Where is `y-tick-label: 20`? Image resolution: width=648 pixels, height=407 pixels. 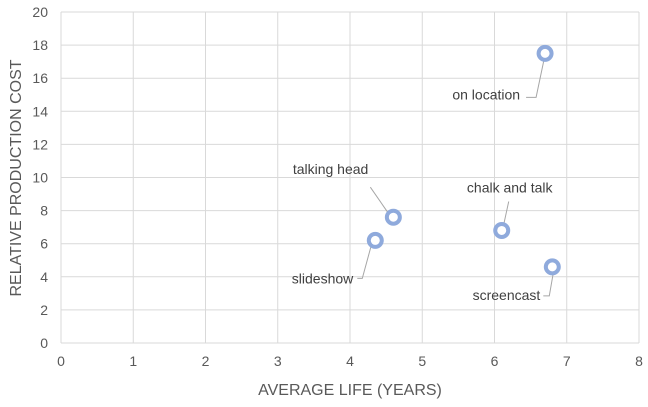 y-tick-label: 20 is located at coordinates (40, 12).